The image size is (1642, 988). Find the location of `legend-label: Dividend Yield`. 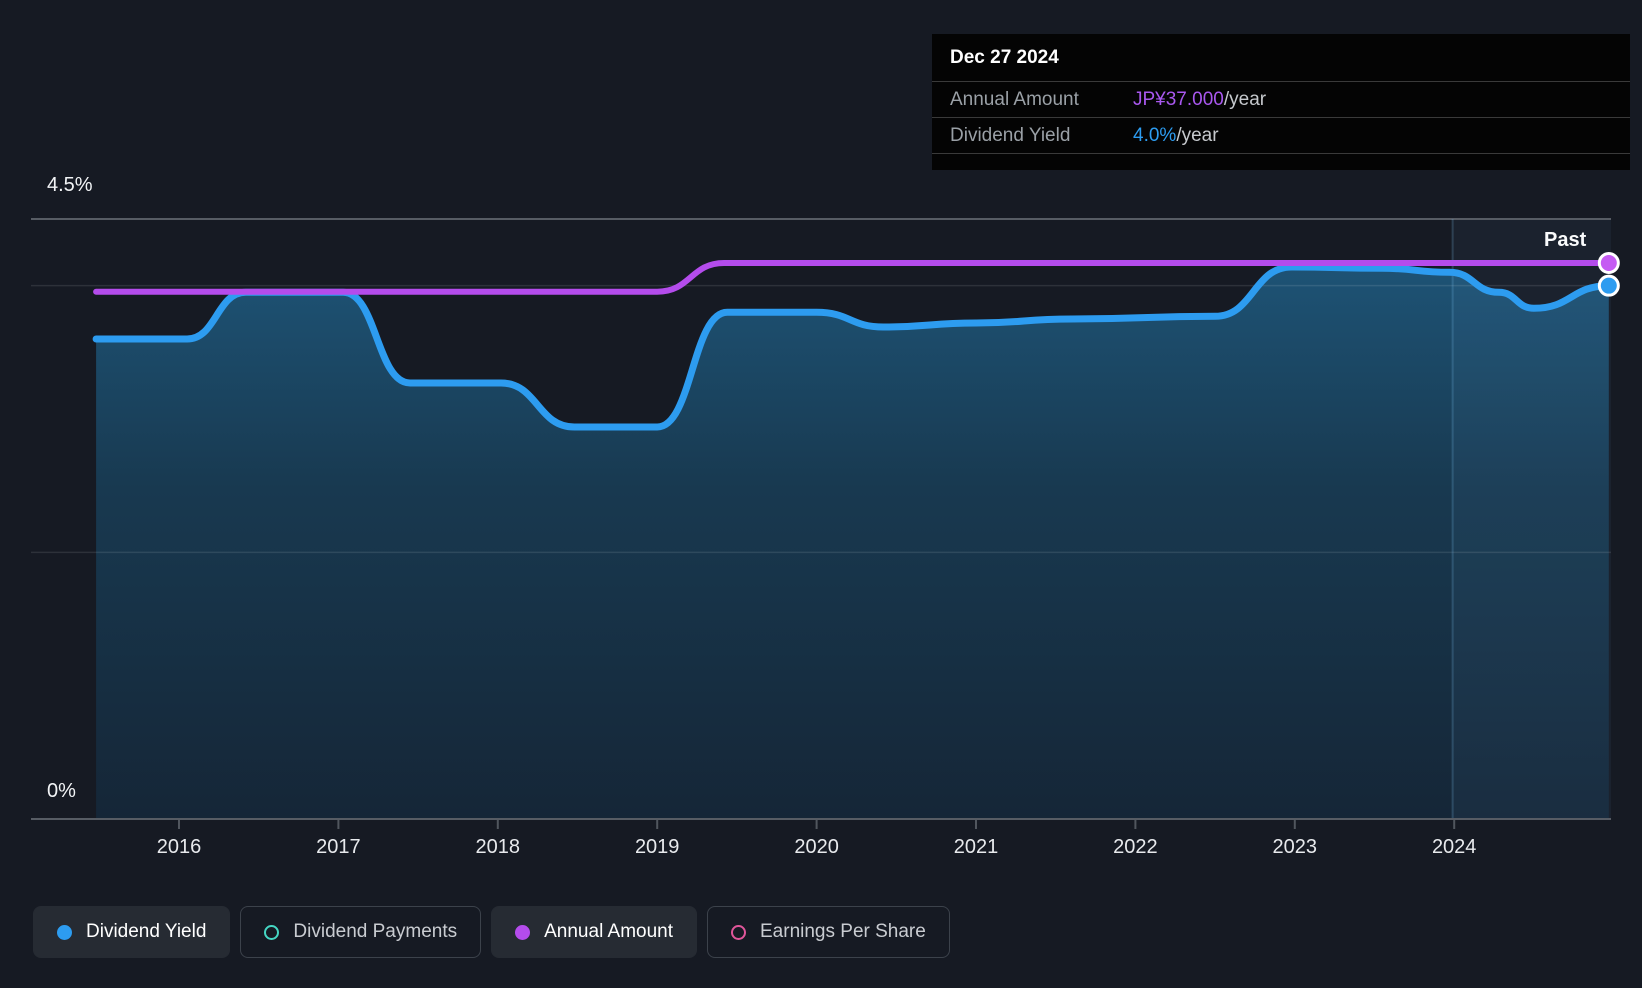

legend-label: Dividend Yield is located at coordinates (146, 931).